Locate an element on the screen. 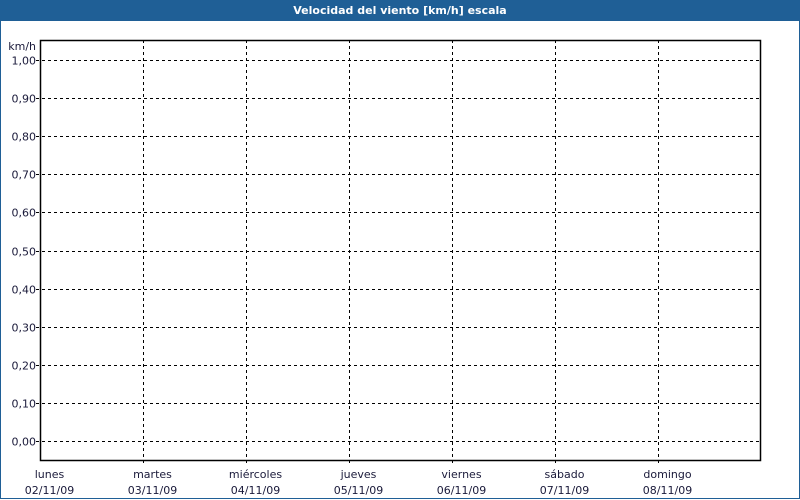  y-tick-label: 0,10 is located at coordinates (24, 404).